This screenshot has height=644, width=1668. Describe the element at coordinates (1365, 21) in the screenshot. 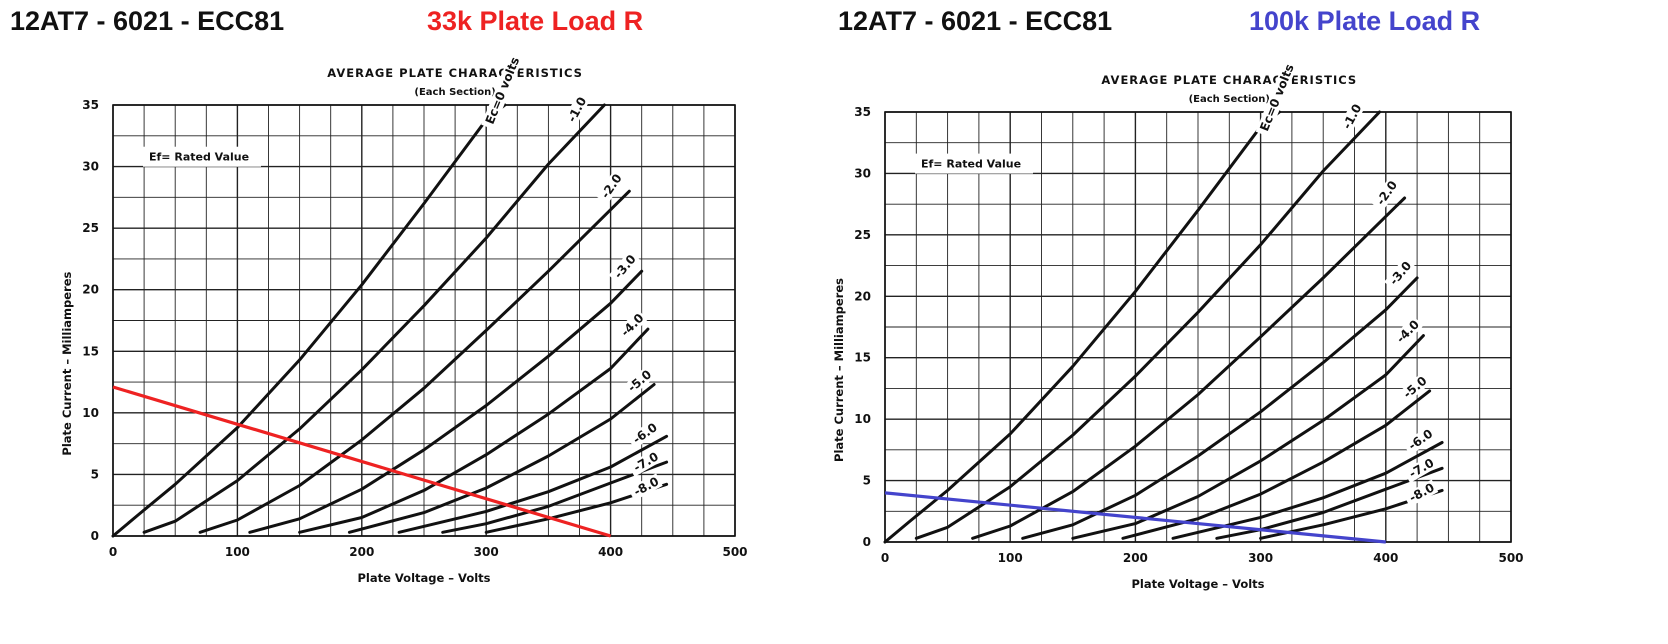

I see `right-load-title: 100k Plate Load R` at that location.